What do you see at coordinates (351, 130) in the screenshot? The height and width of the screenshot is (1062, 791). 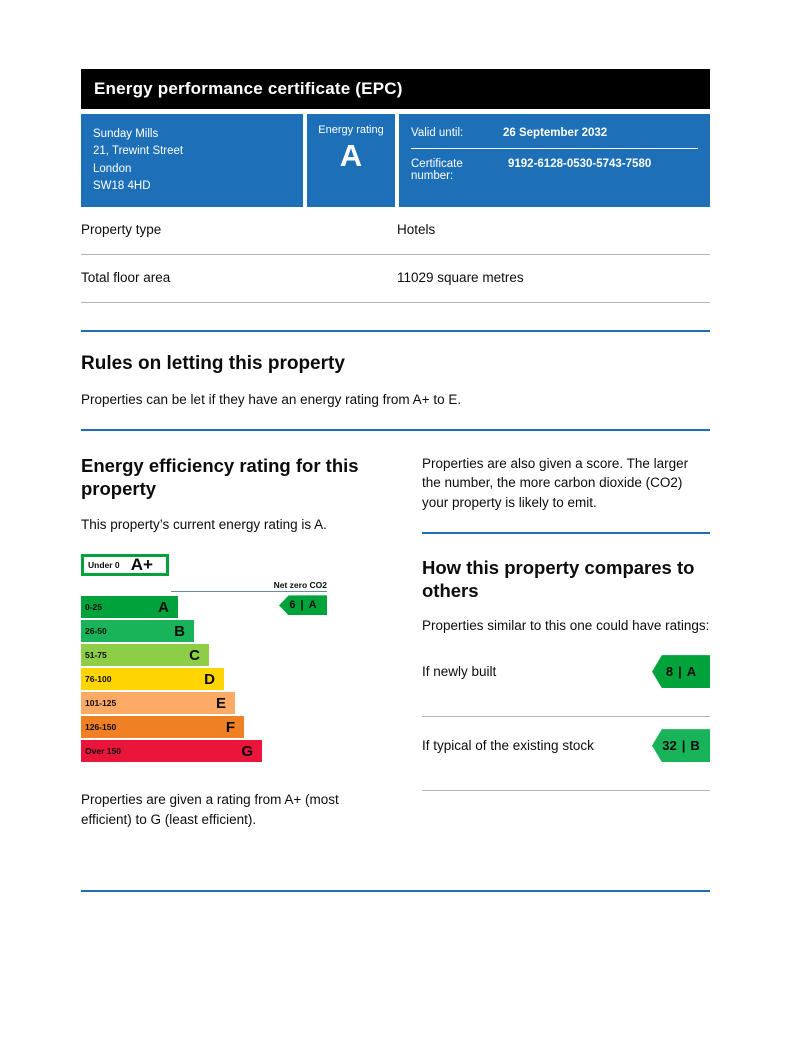 I see `energy-rating-label: Energy rating` at bounding box center [351, 130].